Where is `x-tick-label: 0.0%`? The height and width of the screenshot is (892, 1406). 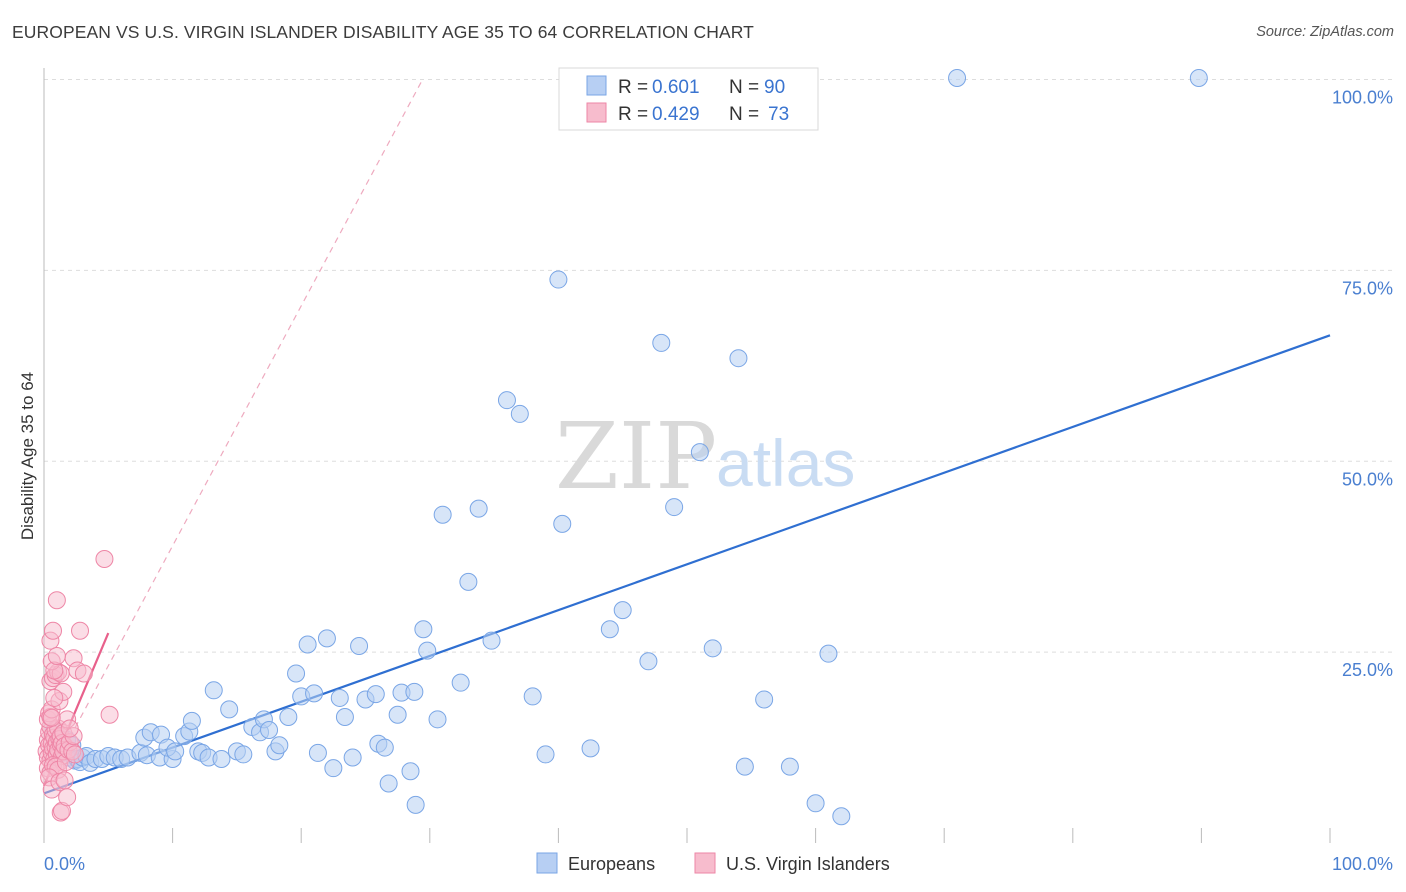
x-tick-label: 0.0% is located at coordinates (64, 864).